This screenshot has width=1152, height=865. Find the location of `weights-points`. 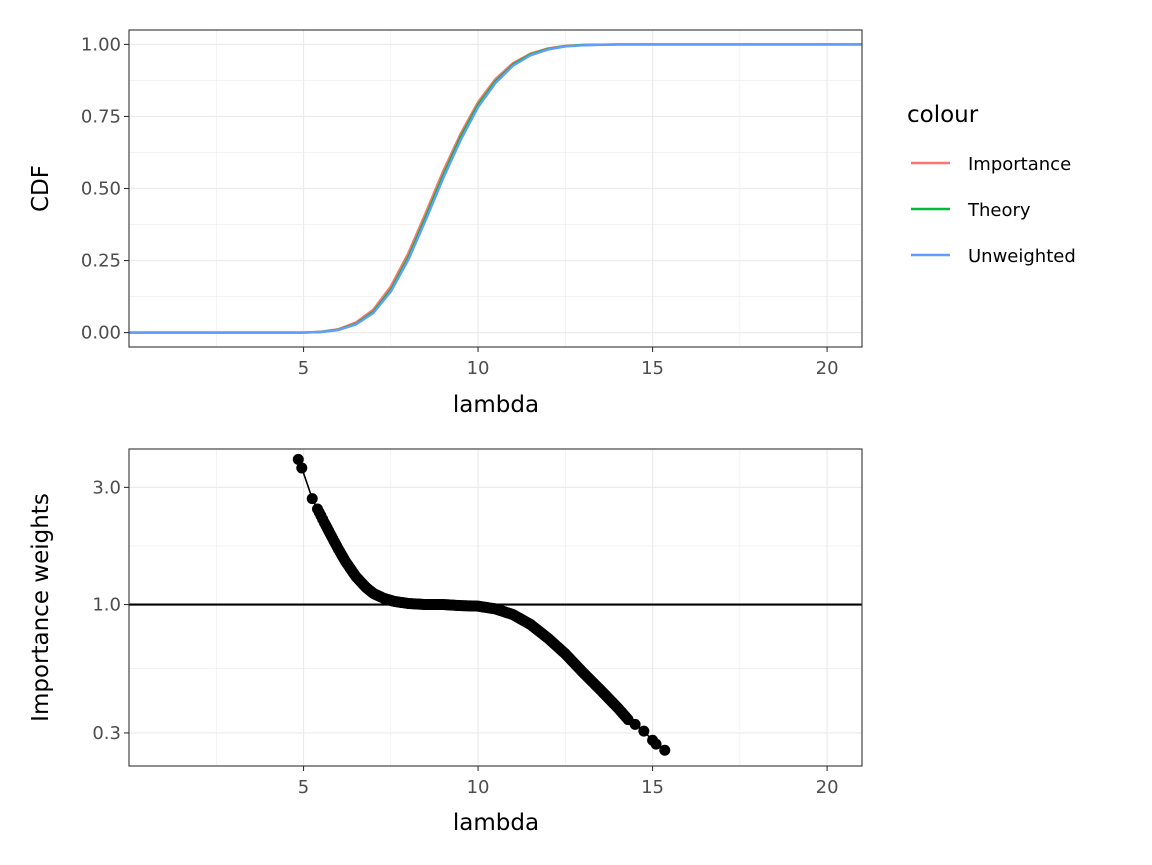

weights-points is located at coordinates (481, 604).